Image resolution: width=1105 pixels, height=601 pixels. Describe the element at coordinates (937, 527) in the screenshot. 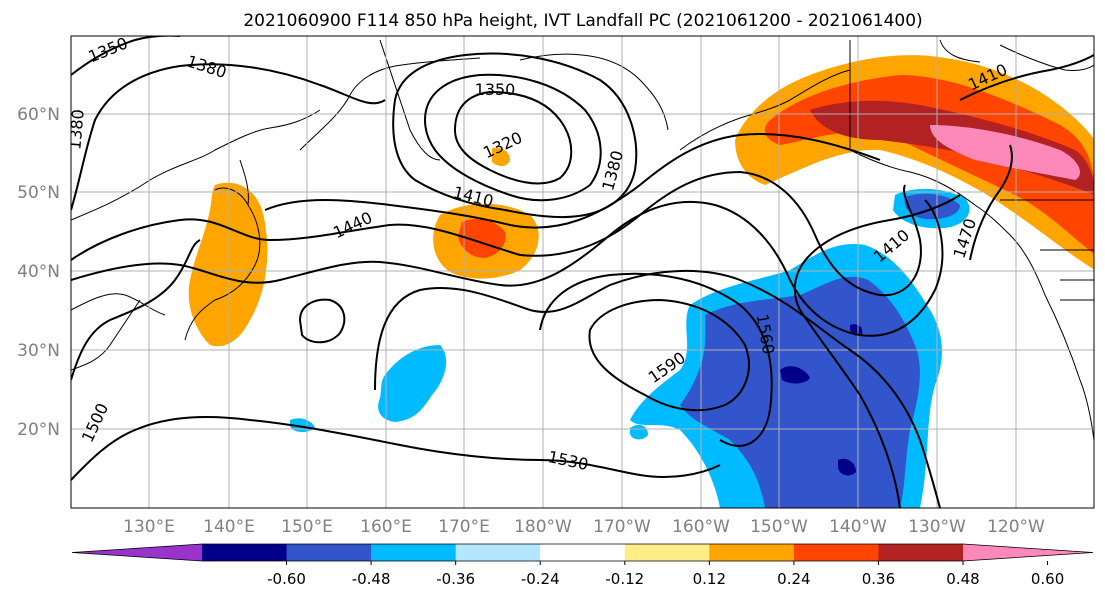

I see `lon-label: 130°W` at that location.